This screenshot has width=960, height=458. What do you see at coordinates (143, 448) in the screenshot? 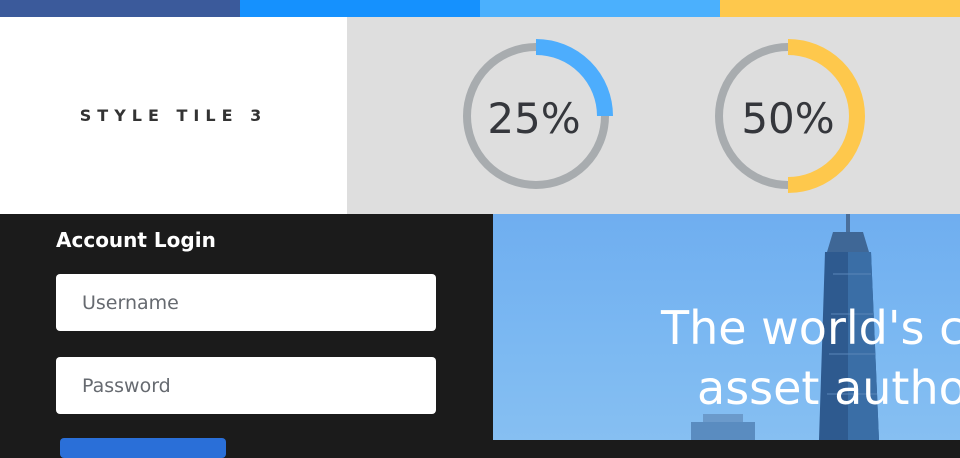
I see `login-button` at bounding box center [143, 448].